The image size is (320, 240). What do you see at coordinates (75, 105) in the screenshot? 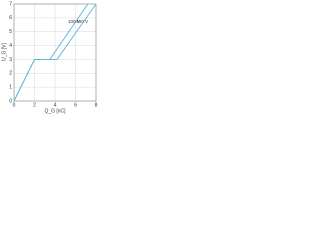
I see `x-tick-label: 6` at bounding box center [75, 105].